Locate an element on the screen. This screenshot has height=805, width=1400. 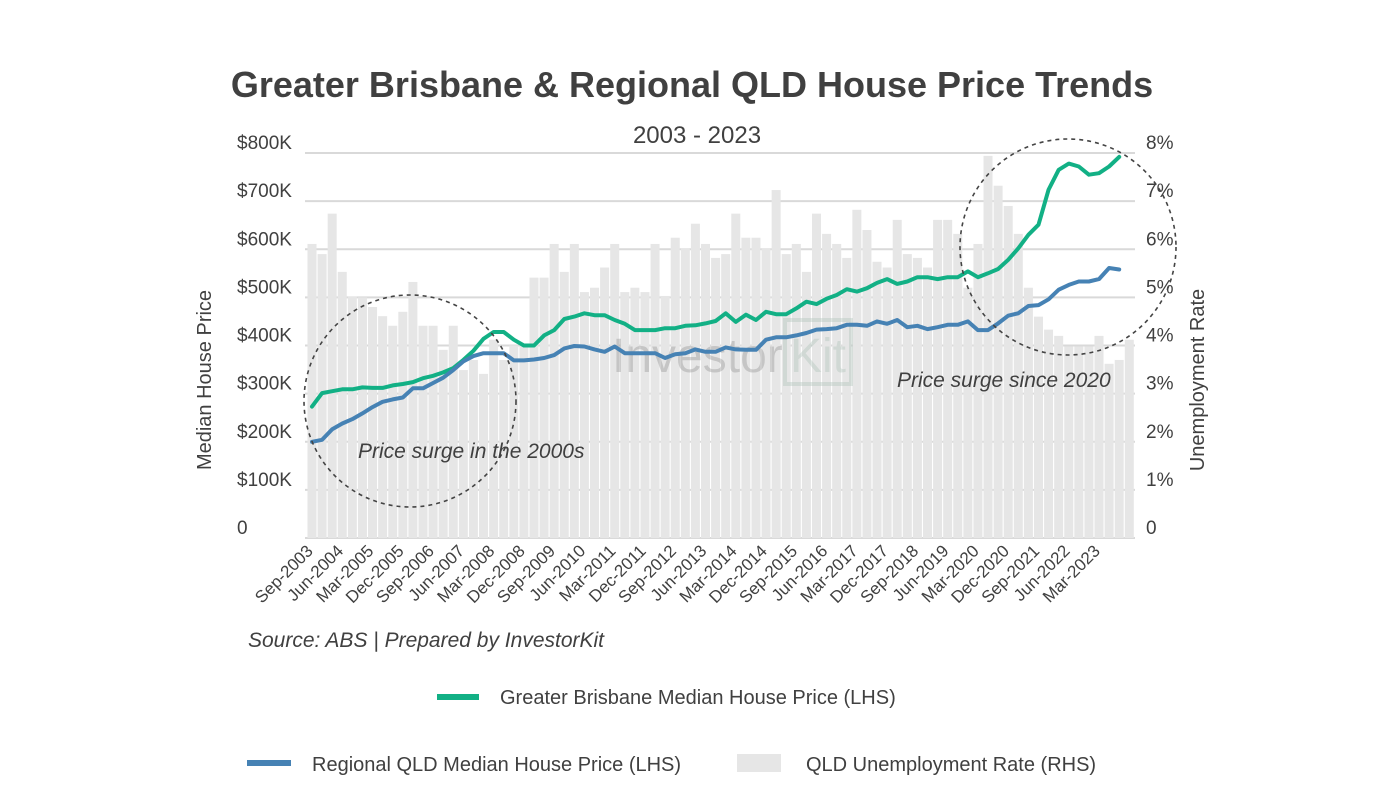
legend-swatch-brisbane is located at coordinates (458, 697).